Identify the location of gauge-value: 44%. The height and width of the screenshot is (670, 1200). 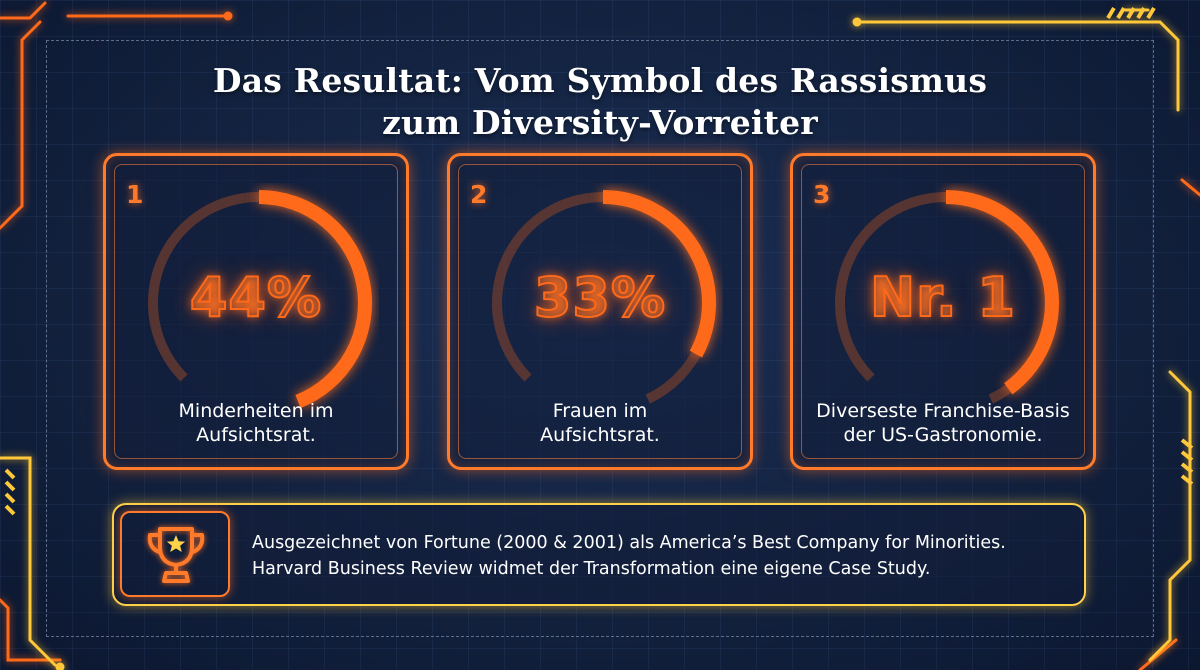
(256, 297).